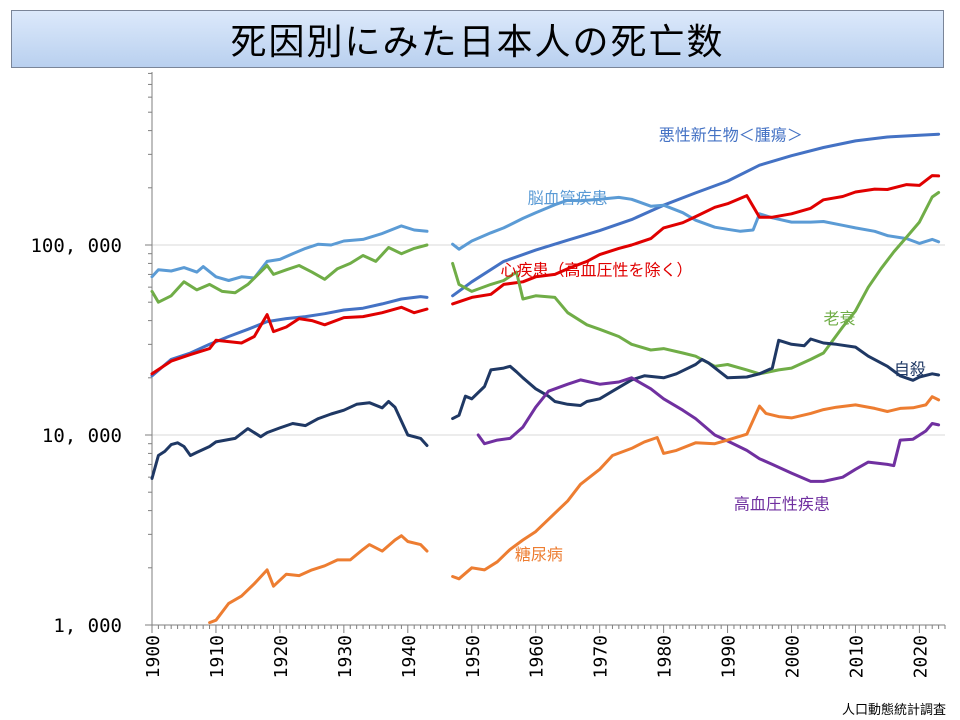 The image size is (960, 720). What do you see at coordinates (729, 656) in the screenshot?
I see `x-tick-label: 1990` at bounding box center [729, 656].